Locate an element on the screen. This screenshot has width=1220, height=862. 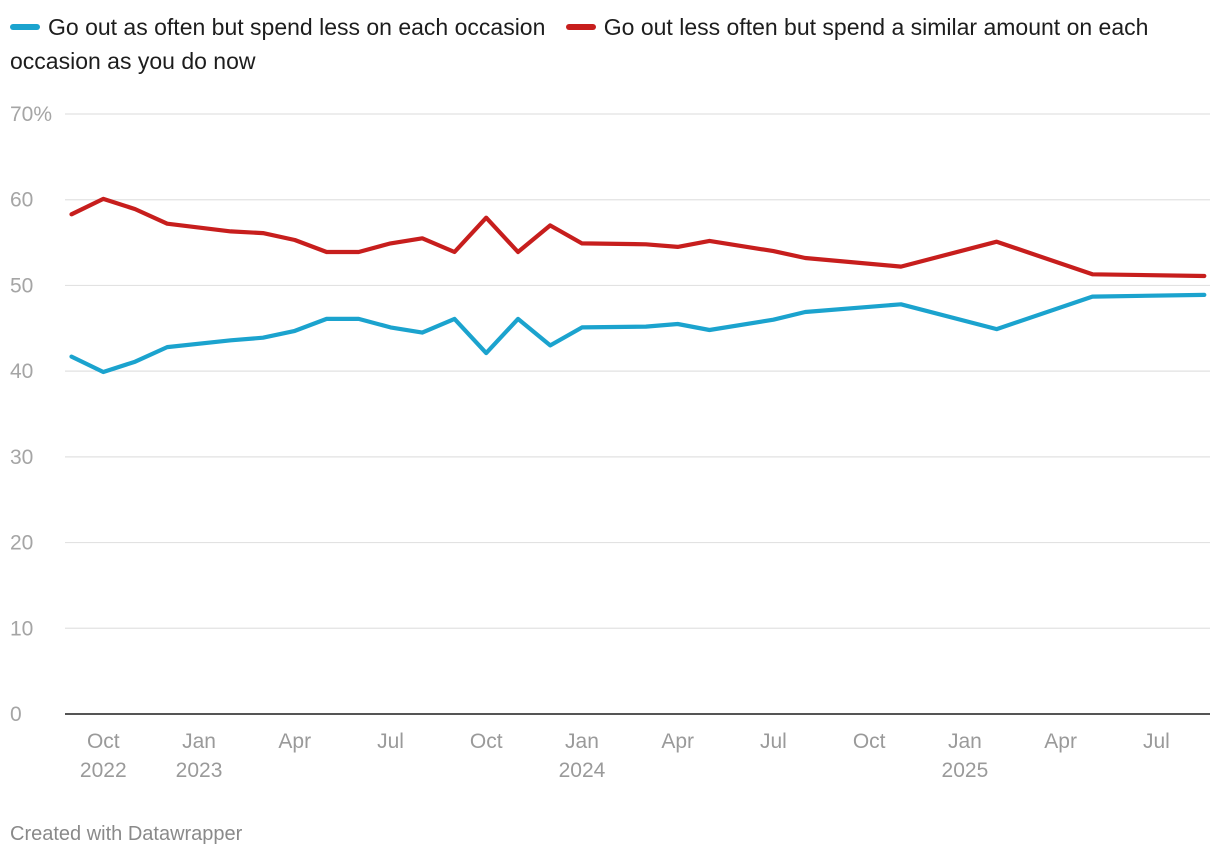
y-tick-label-20: 20 is located at coordinates (21, 543).